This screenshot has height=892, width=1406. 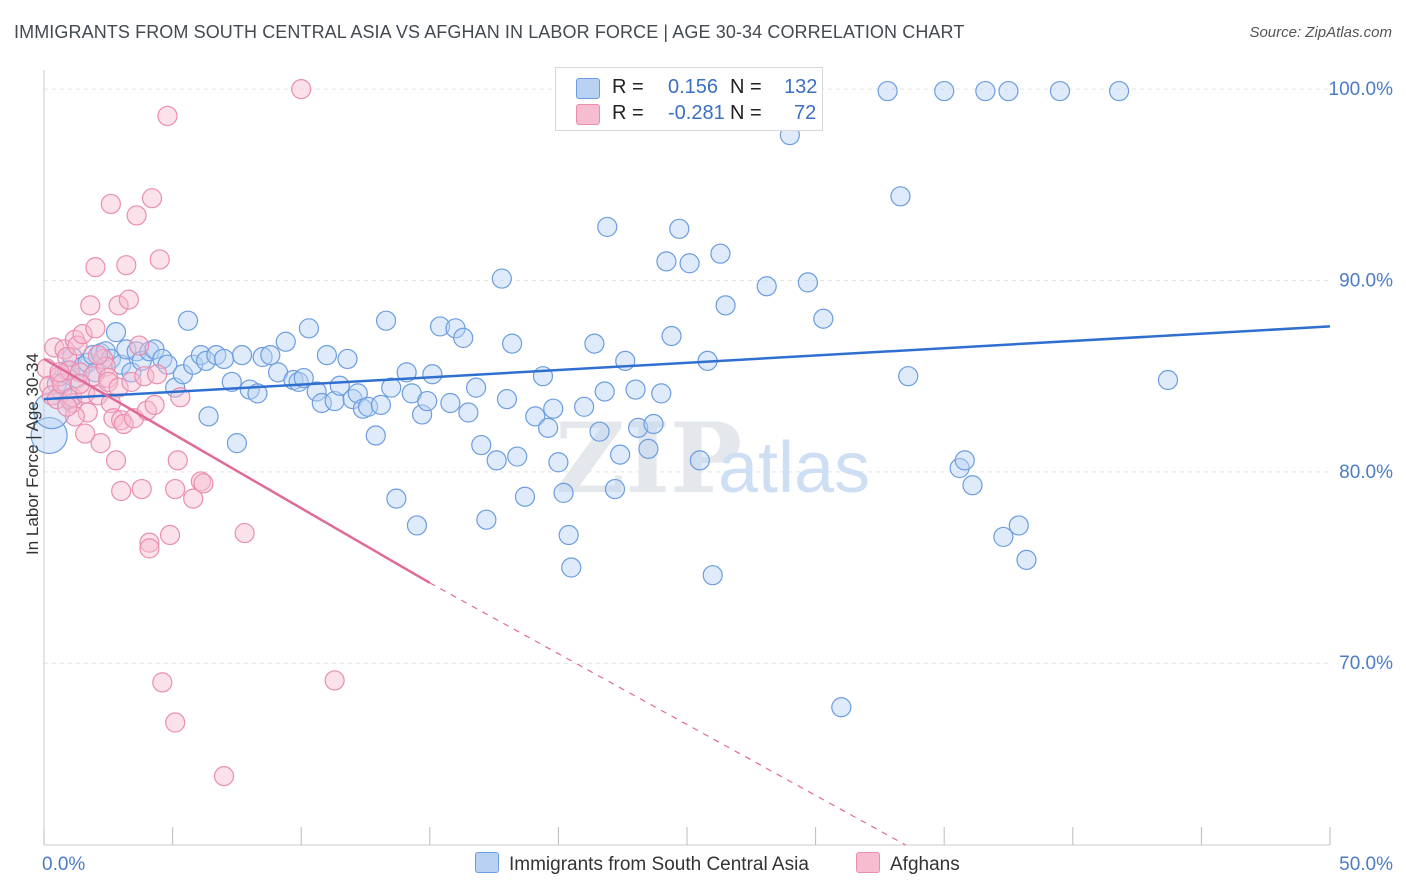 I want to click on legend-n-value: 72, so click(x=805, y=113).